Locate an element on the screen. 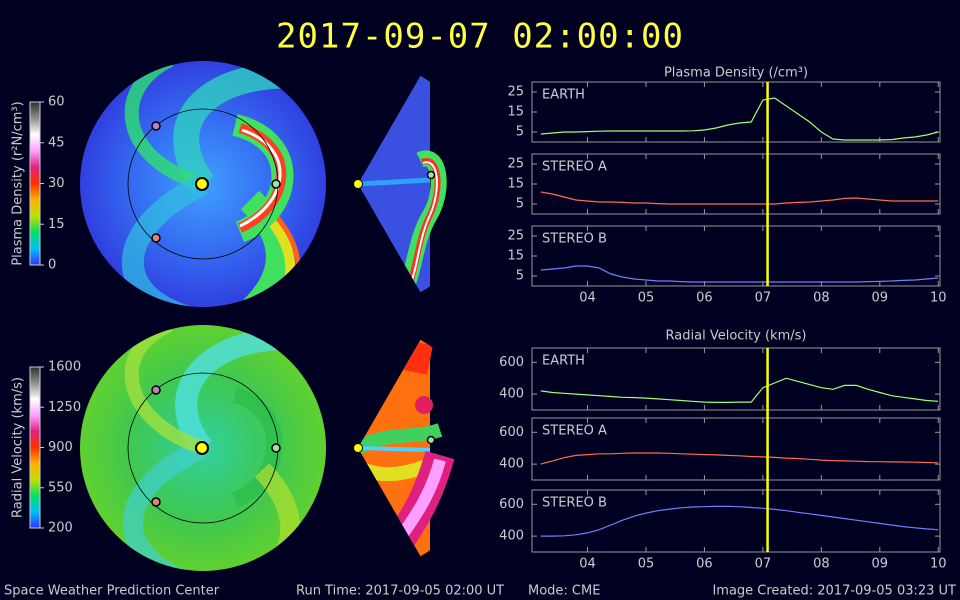 The image size is (960, 600). colorbar-tick-label: 550 is located at coordinates (60, 487).